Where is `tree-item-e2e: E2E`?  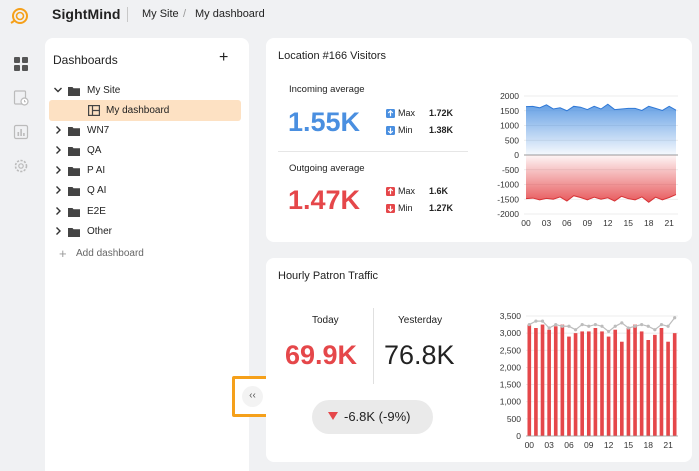 tree-item-e2e: E2E is located at coordinates (147, 212).